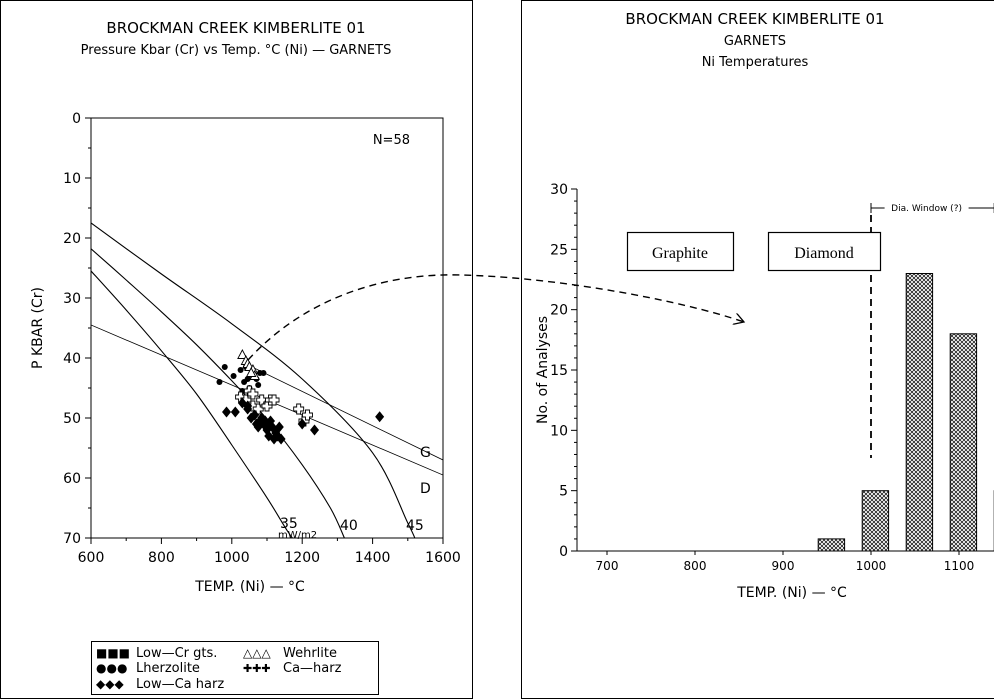 The image size is (994, 700). I want to click on scatter-x-tick-label: 1400, so click(373, 558).